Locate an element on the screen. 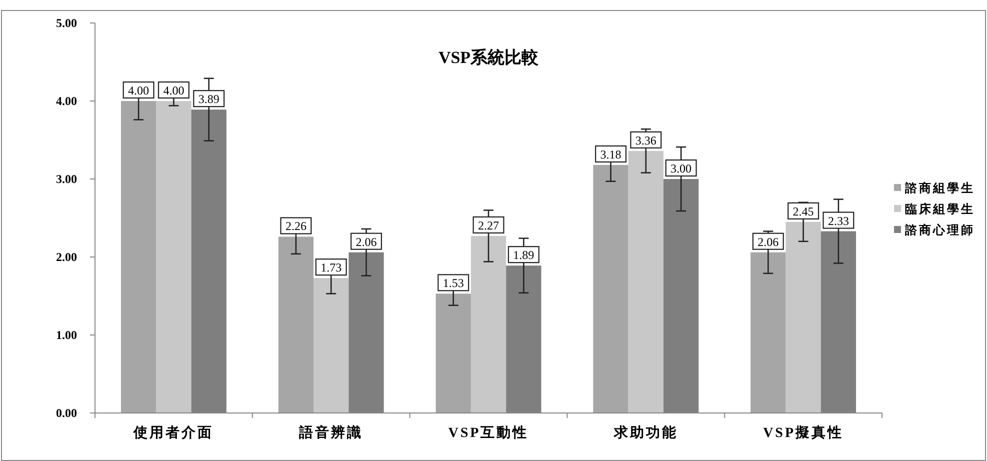 The image size is (987, 461). y-tick-label: 0.00 is located at coordinates (66, 413).